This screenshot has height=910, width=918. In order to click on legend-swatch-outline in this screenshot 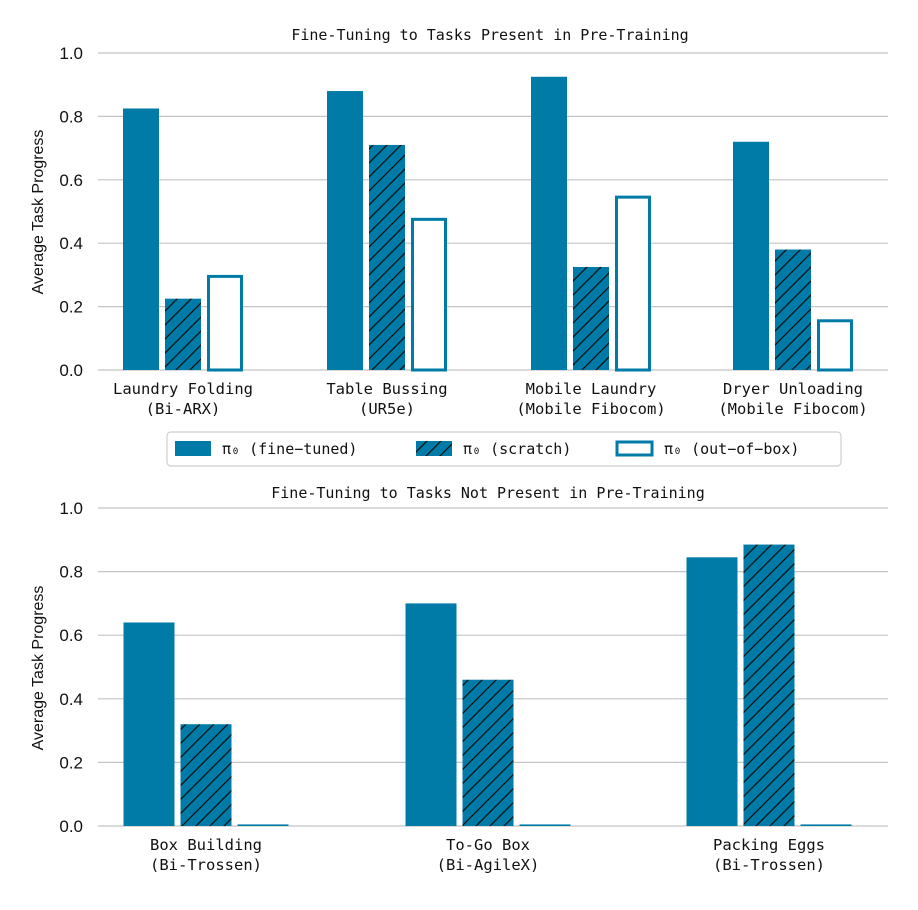, I will do `click(634, 448)`.